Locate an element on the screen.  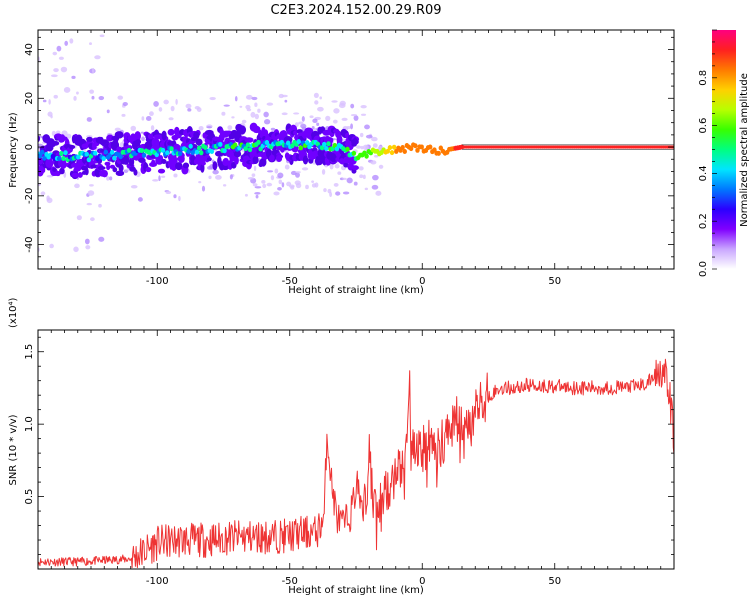
spectrogram-x-axis-label: Height of straight line (km) is located at coordinates (356, 290).